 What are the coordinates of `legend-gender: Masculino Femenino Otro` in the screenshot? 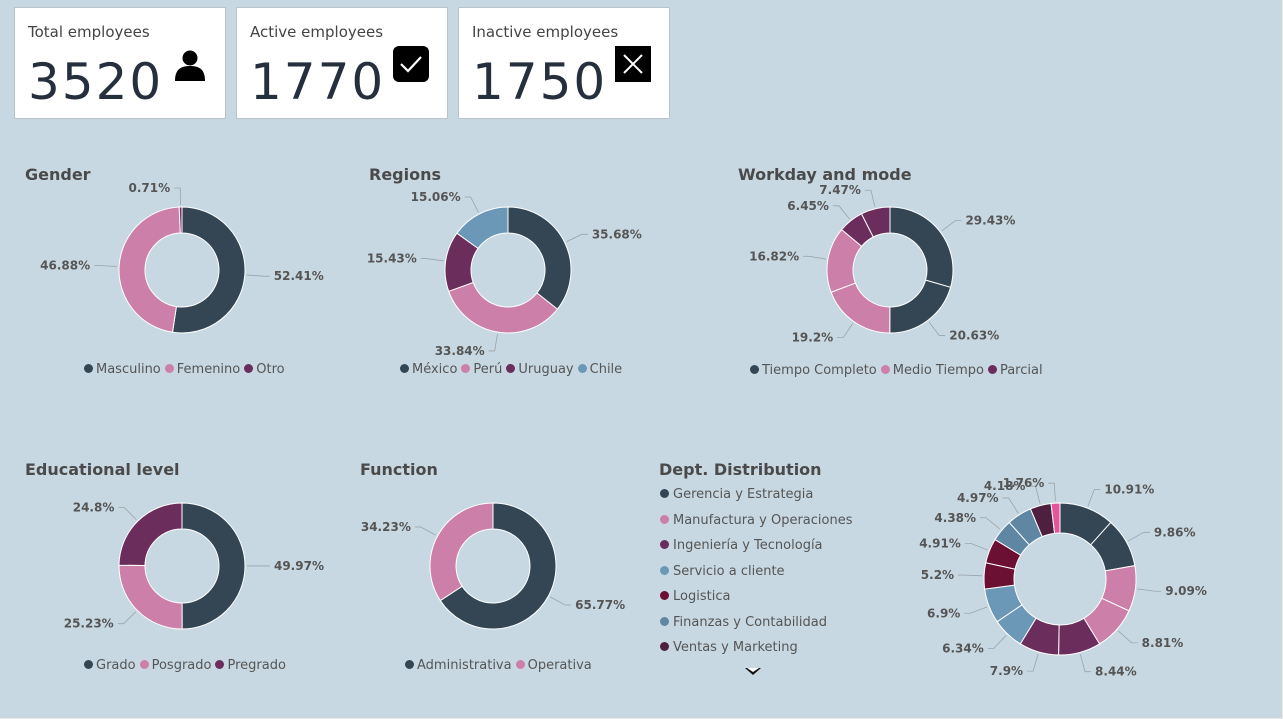 It's located at (186, 369).